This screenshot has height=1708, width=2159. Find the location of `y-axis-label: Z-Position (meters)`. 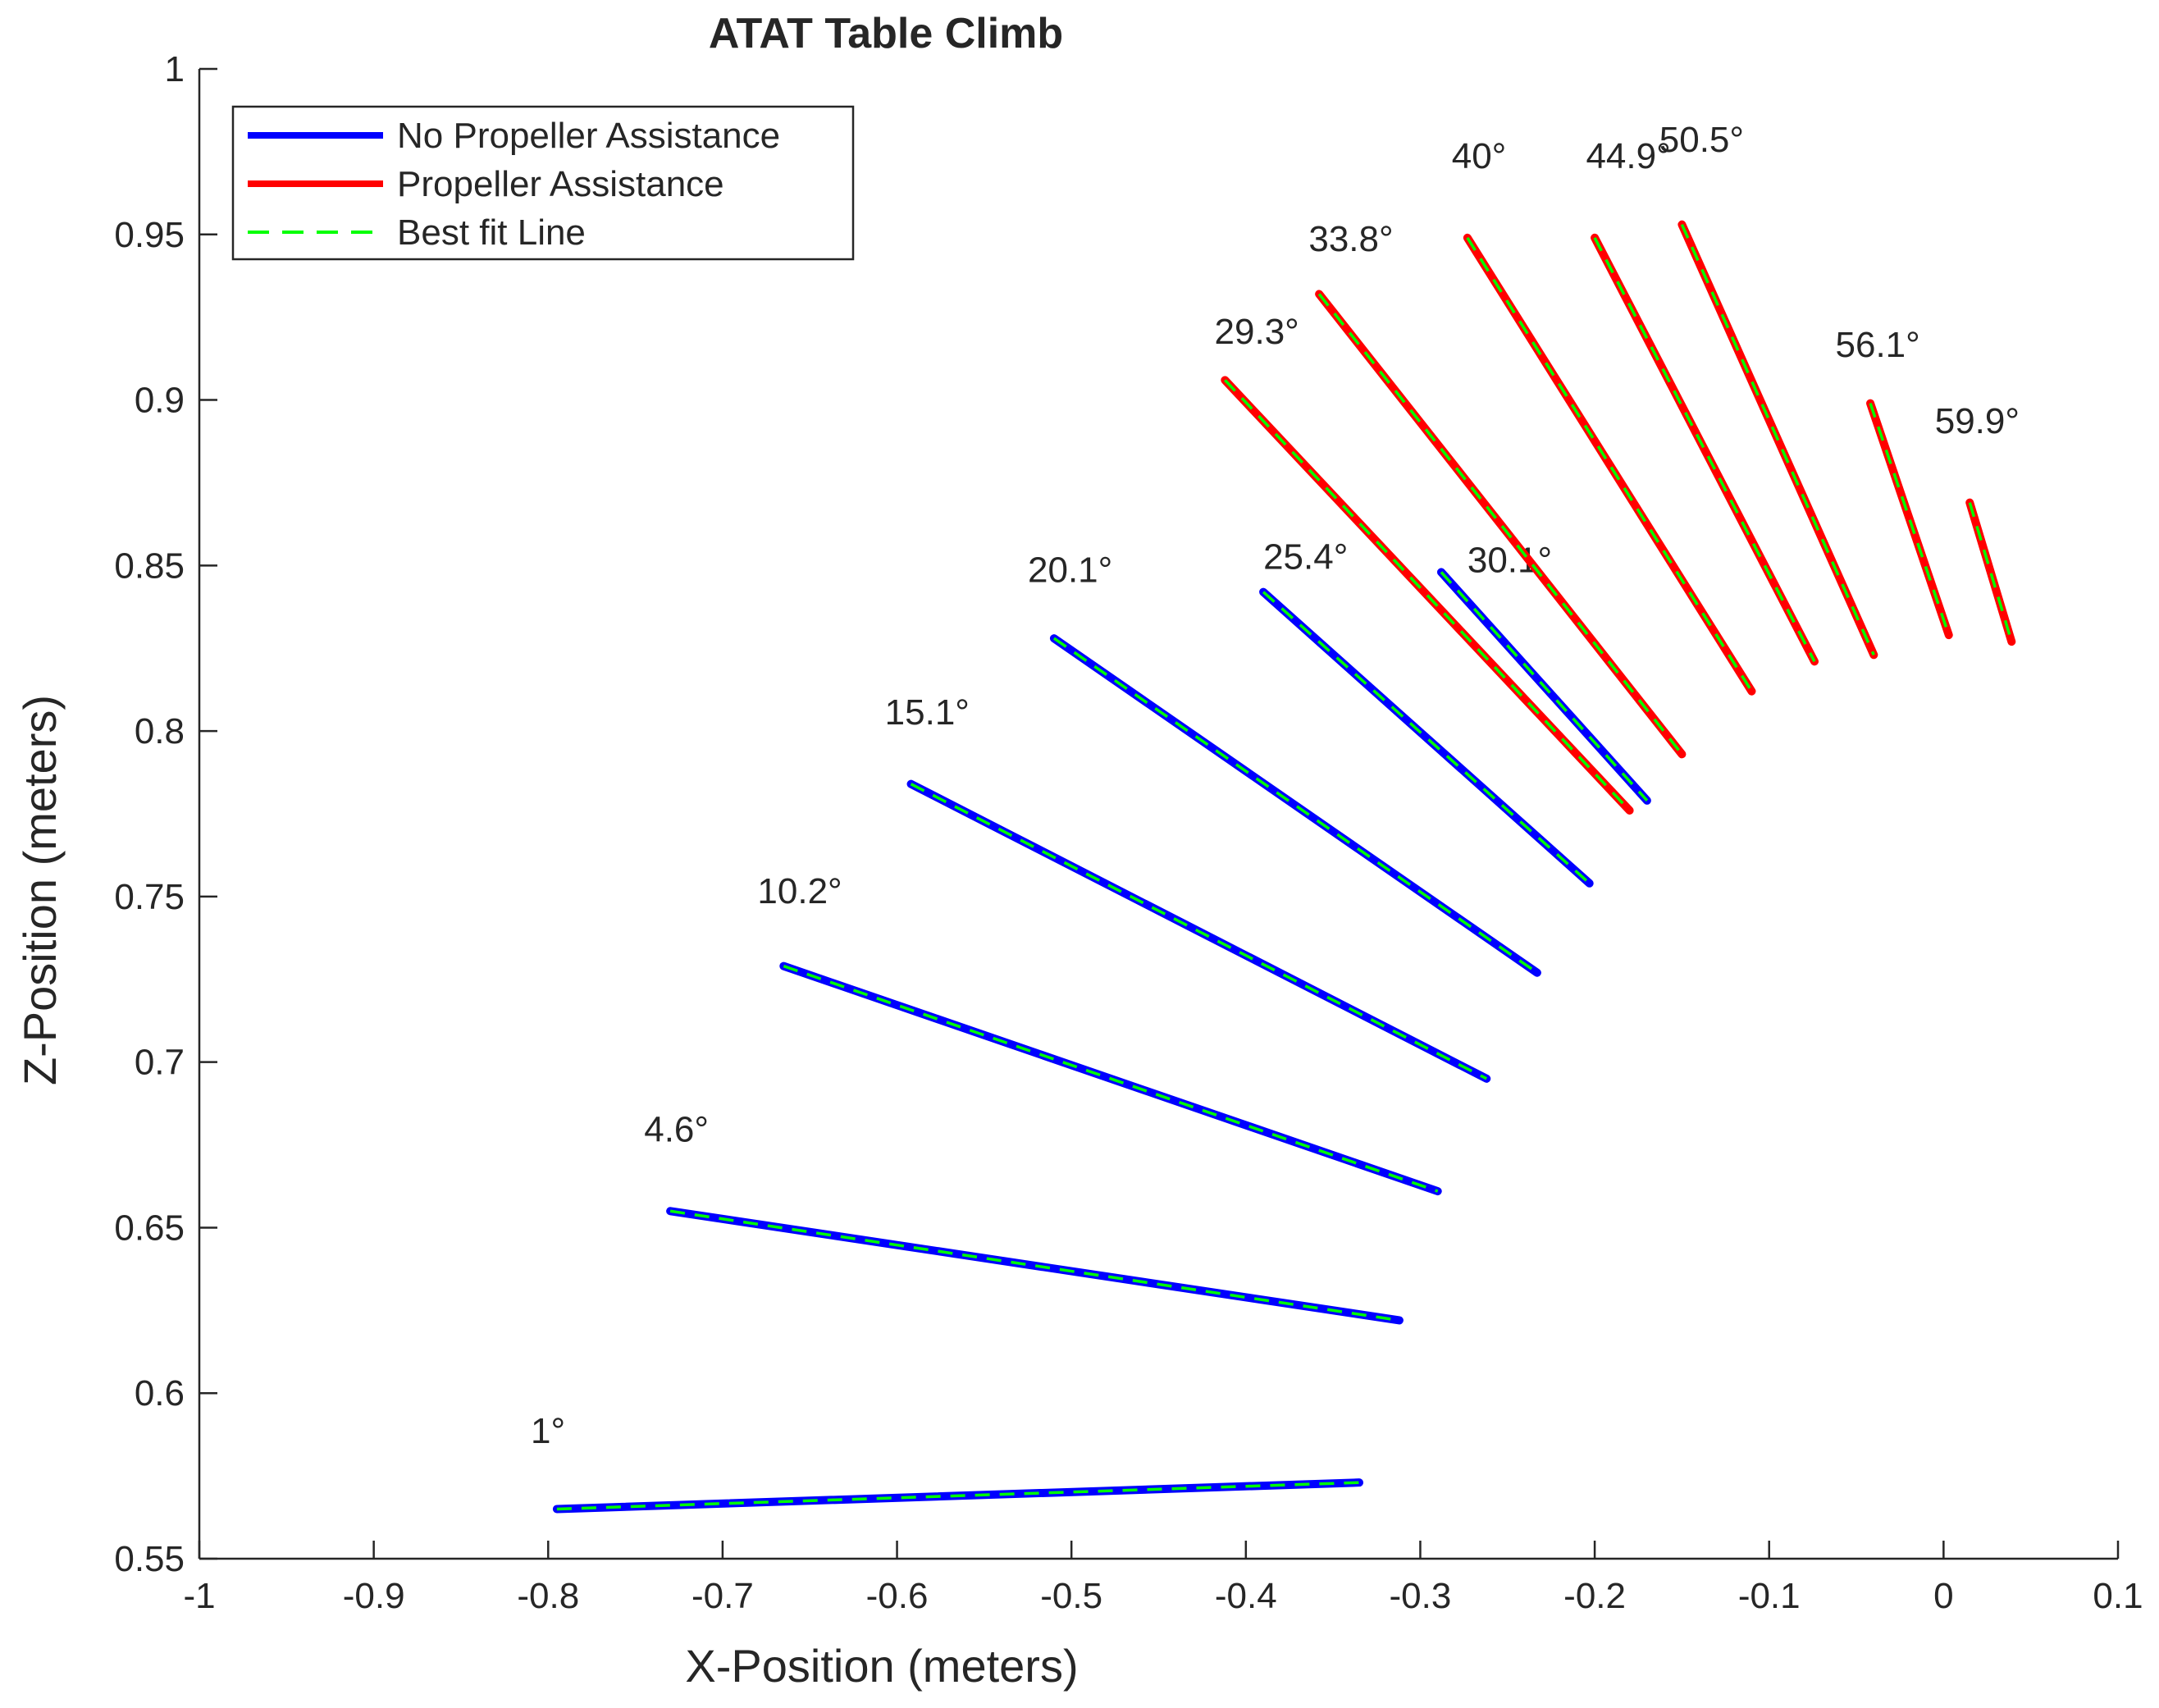

y-axis-label: Z-Position (meters) is located at coordinates (40, 890).